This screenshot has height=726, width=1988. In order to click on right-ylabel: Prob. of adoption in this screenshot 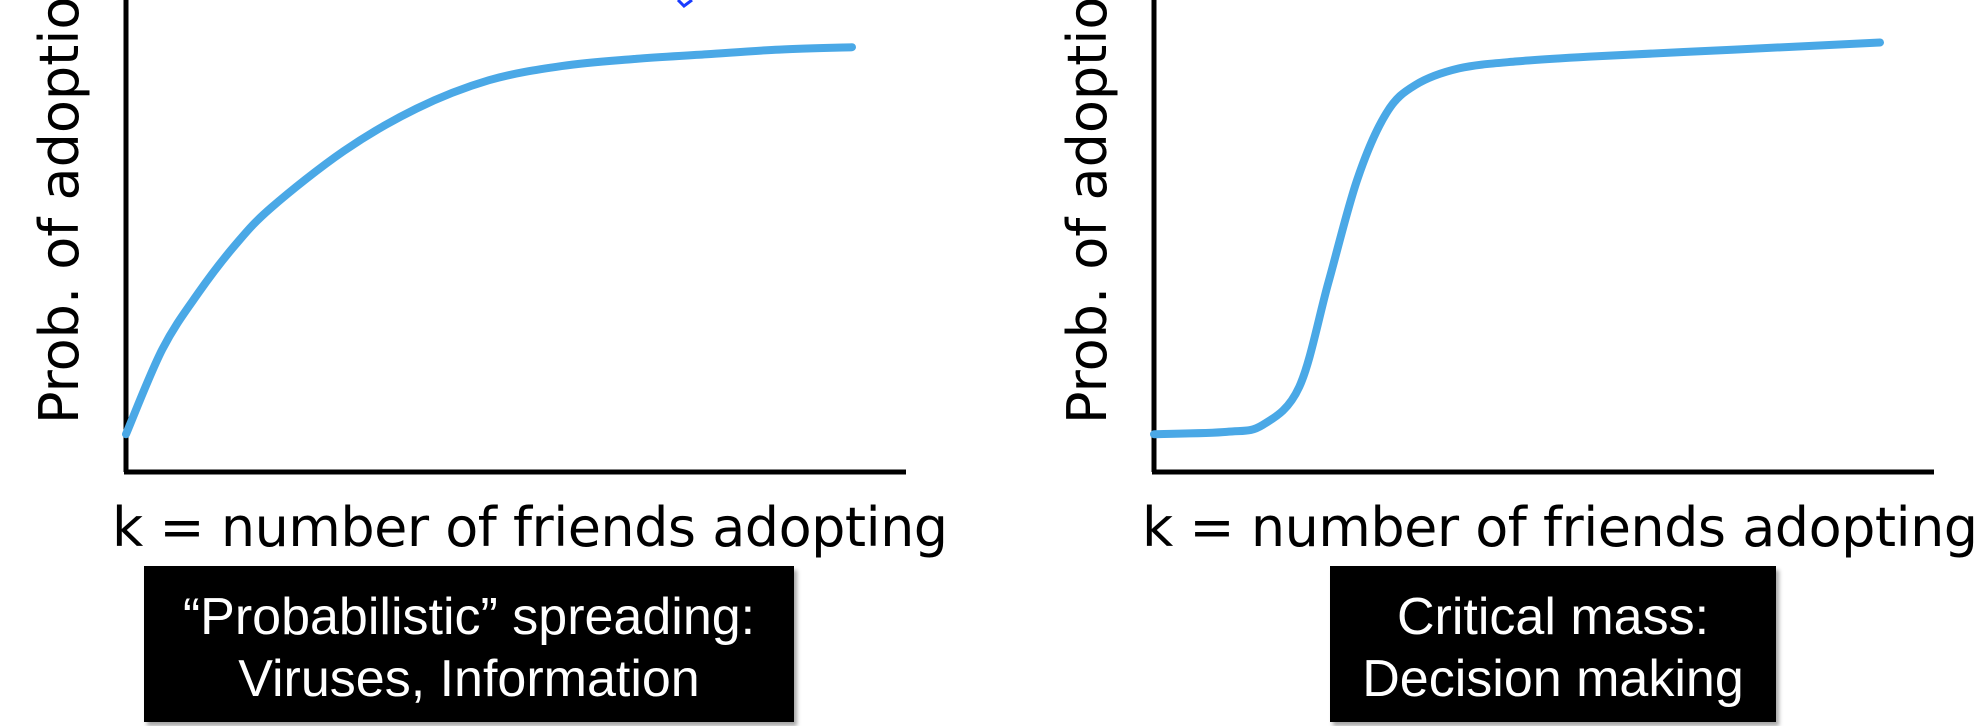, I will do `click(1087, 212)`.